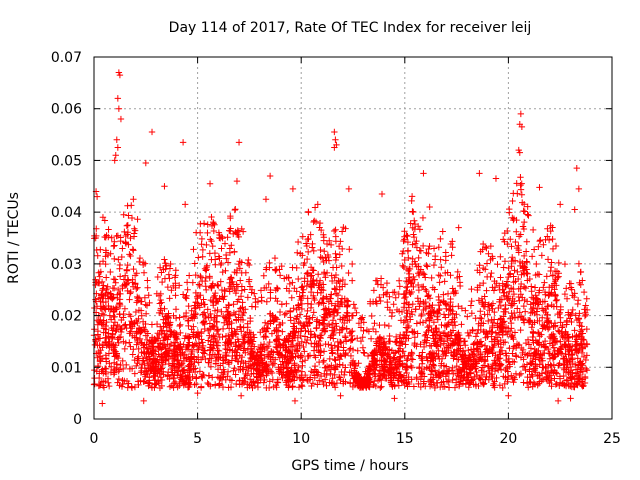  Describe the element at coordinates (66, 213) in the screenshot. I see `y-tick-label: 0.04` at that location.